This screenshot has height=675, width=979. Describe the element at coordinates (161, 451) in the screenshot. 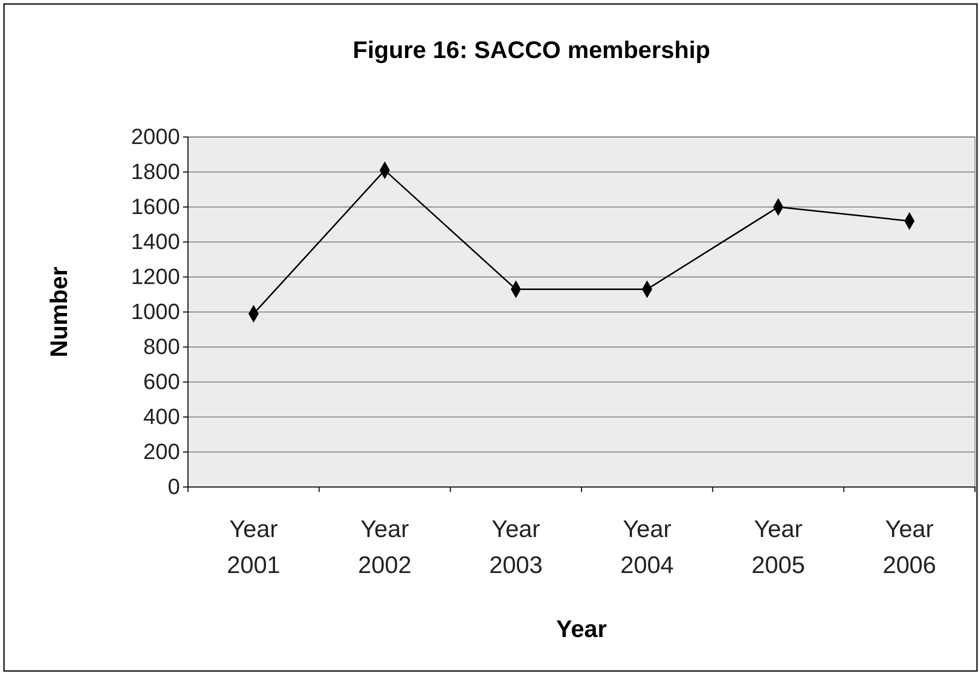

I see `y-tick-label: 200` at that location.